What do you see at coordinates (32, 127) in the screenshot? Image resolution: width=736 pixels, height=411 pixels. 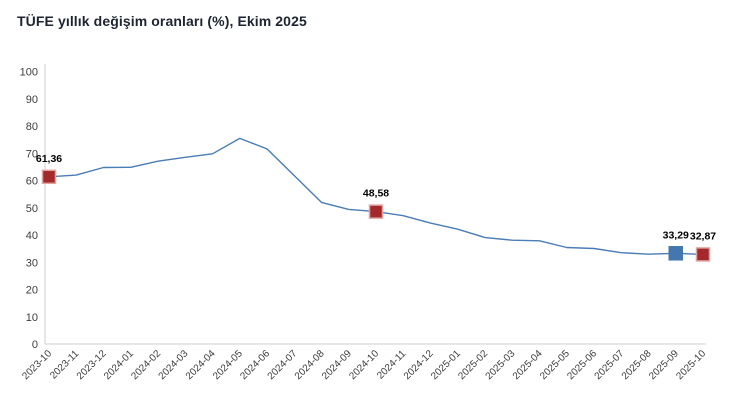 I see `y-axis-tick-label: 80` at bounding box center [32, 127].